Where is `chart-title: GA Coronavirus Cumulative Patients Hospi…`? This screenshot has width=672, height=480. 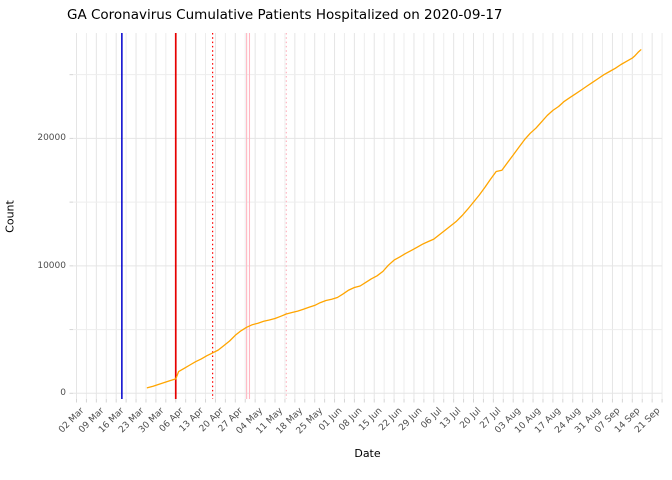
chart-title: GA Coronavirus Cumulative Patients Hospi… is located at coordinates (285, 15).